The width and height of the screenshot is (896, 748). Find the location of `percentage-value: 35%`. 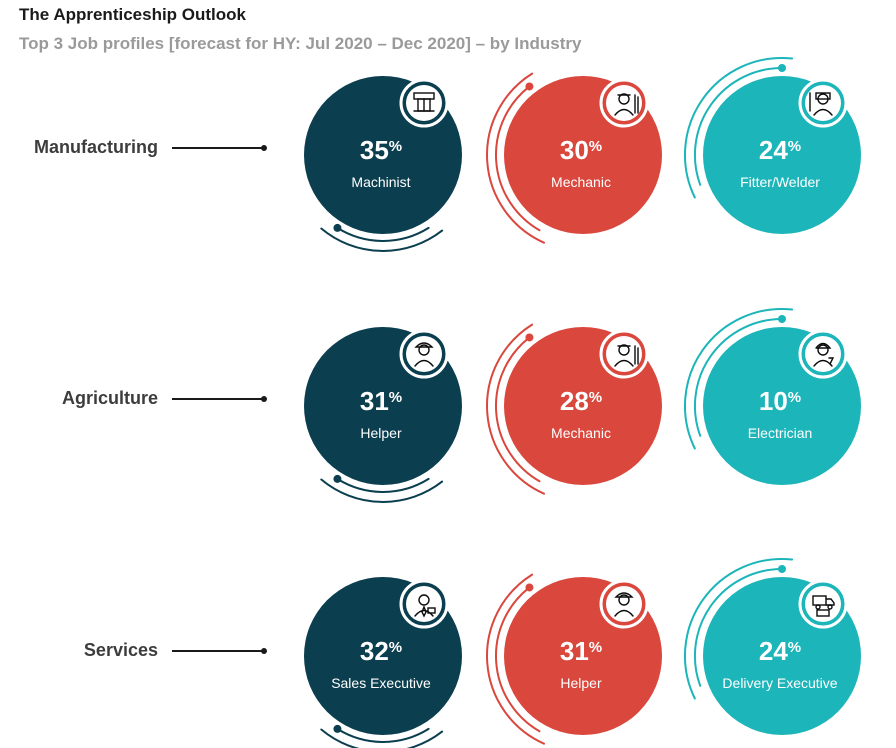

percentage-value: 35% is located at coordinates (381, 150).